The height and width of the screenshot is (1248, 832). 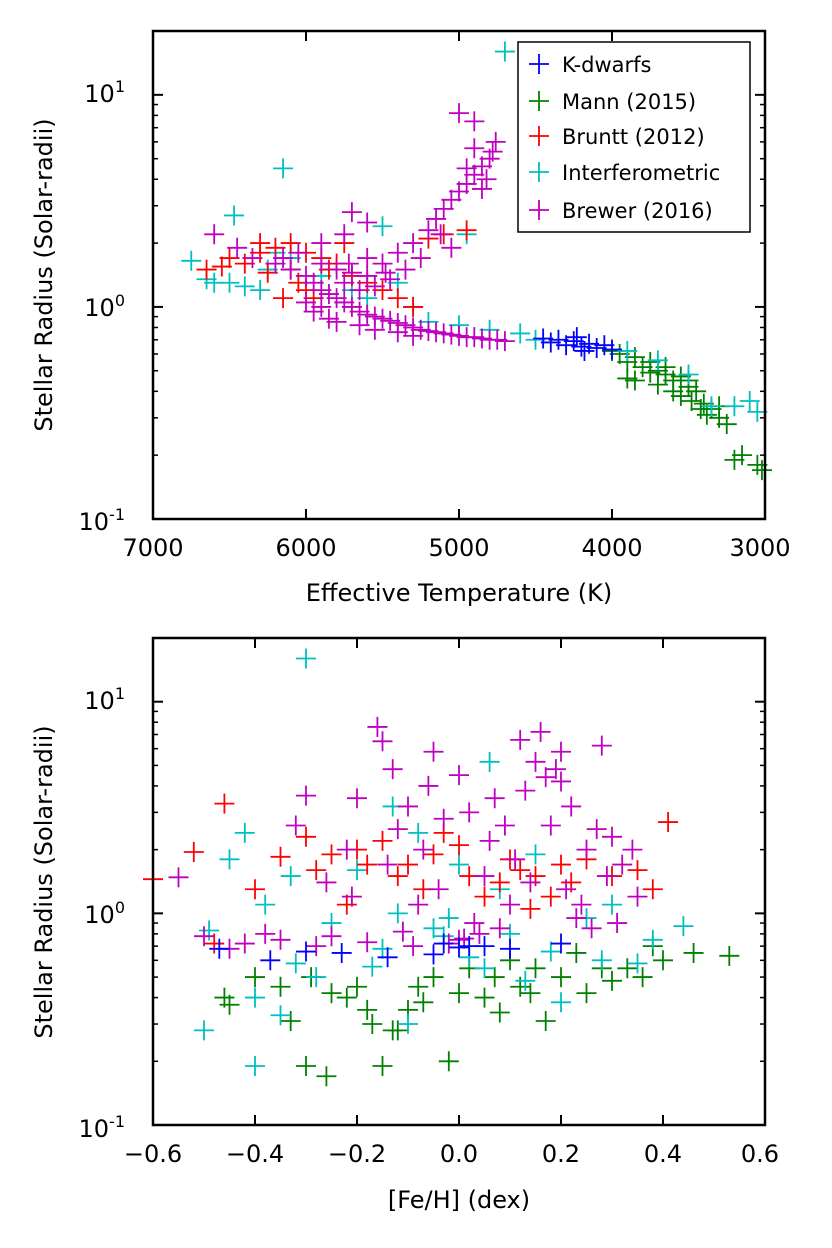 I want to click on bottom-ytick-label-3: 10⁻¹, so click(x=102, y=1127).